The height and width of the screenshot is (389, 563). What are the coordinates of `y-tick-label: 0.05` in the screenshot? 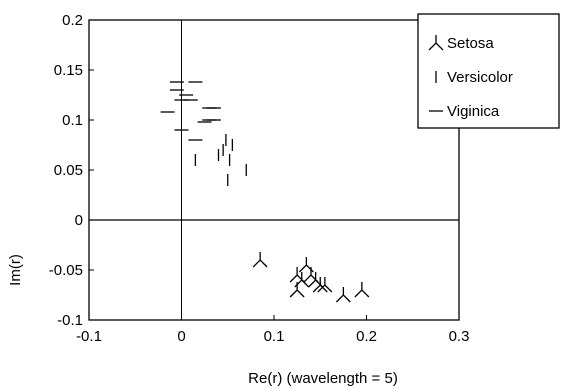 It's located at (68, 170).